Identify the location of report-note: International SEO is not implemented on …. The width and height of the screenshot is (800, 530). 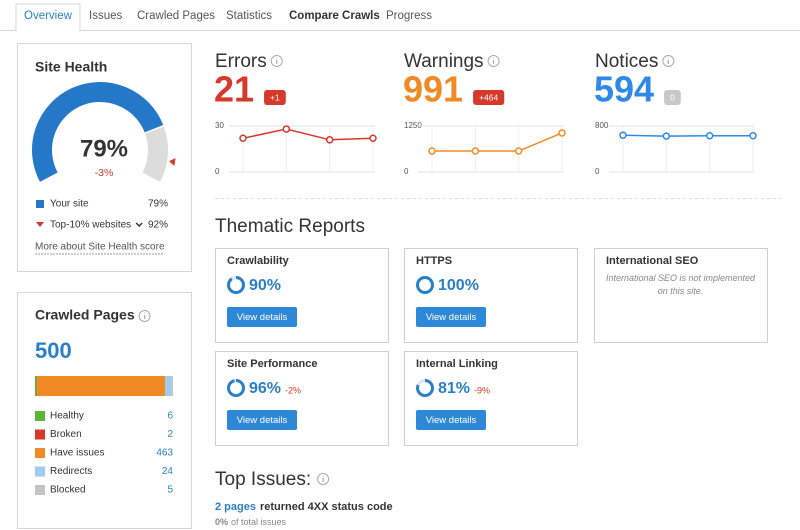
(680, 284).